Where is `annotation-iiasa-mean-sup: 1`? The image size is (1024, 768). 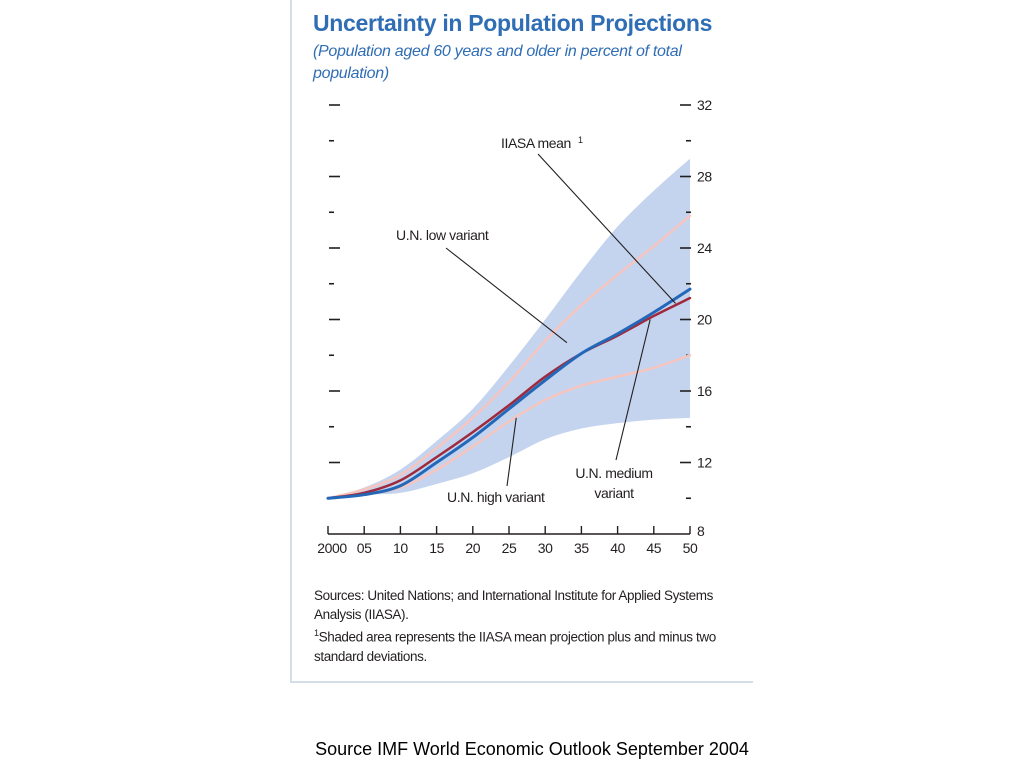
annotation-iiasa-mean-sup: 1 is located at coordinates (580, 140).